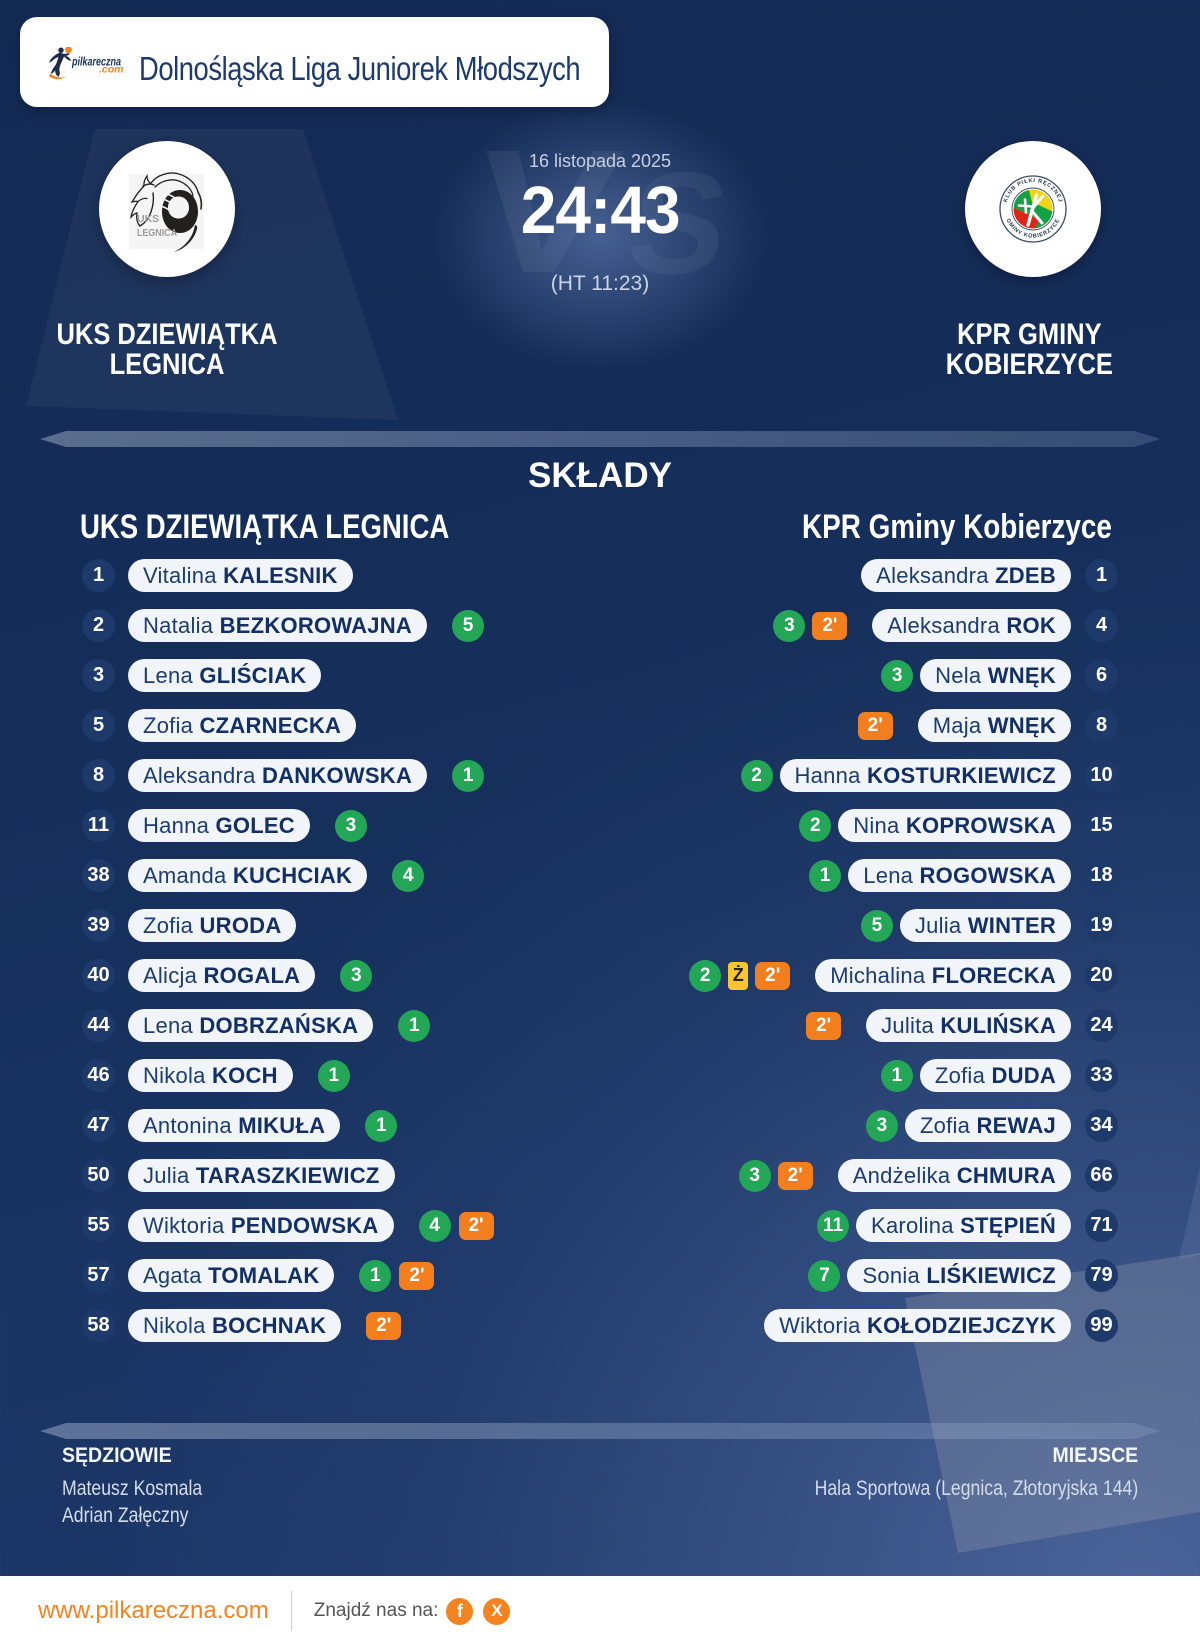  What do you see at coordinates (111, 70) in the screenshot?
I see `svg-text: .com` at bounding box center [111, 70].